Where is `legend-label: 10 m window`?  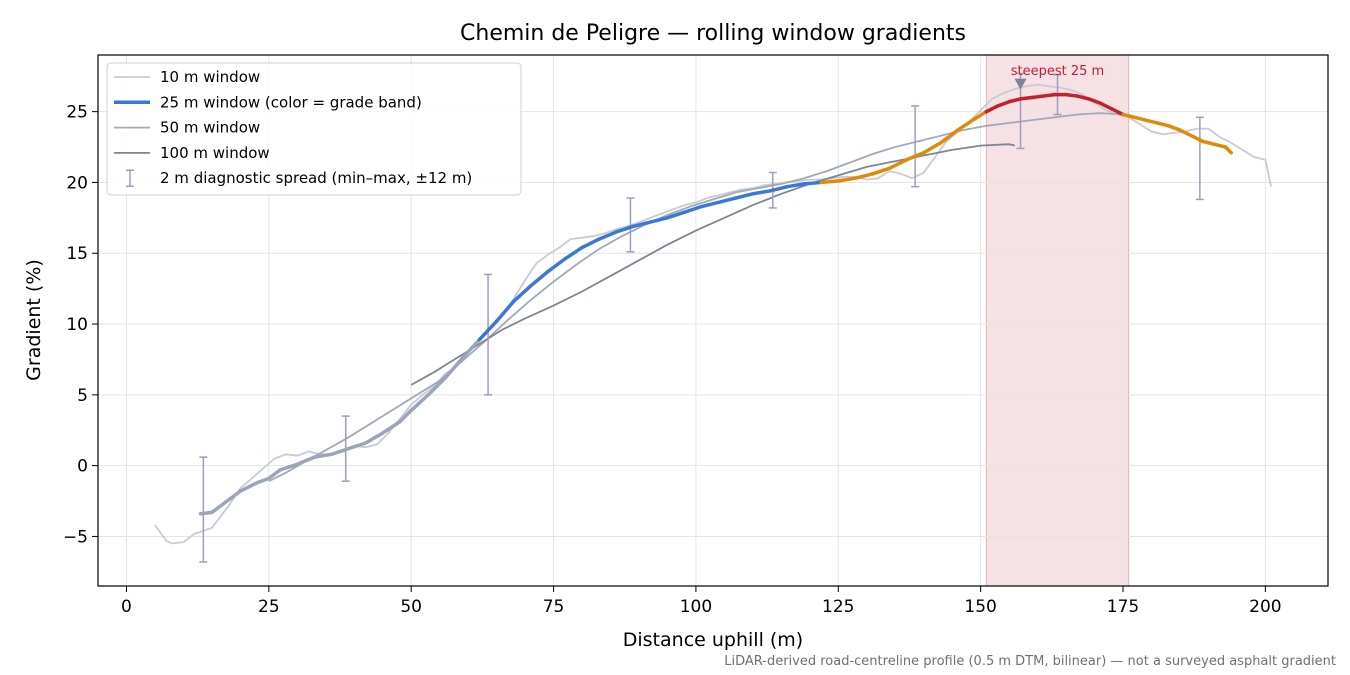
legend-label: 10 m window is located at coordinates (210, 77).